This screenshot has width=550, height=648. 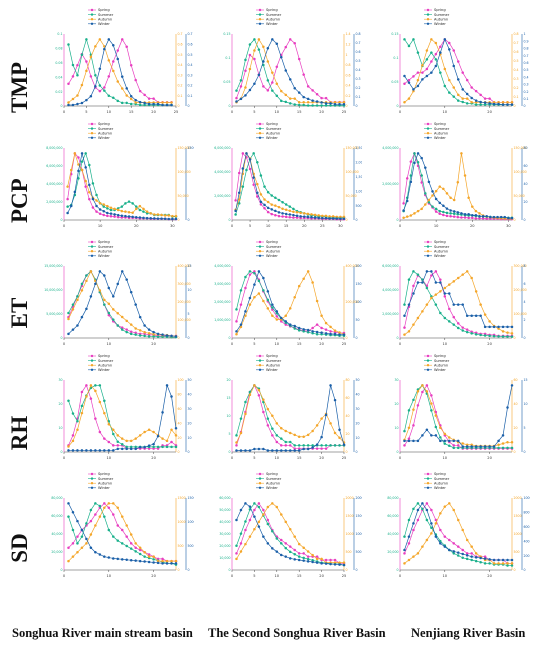 I want to click on x-tick-label: 10, so click(x=277, y=576).